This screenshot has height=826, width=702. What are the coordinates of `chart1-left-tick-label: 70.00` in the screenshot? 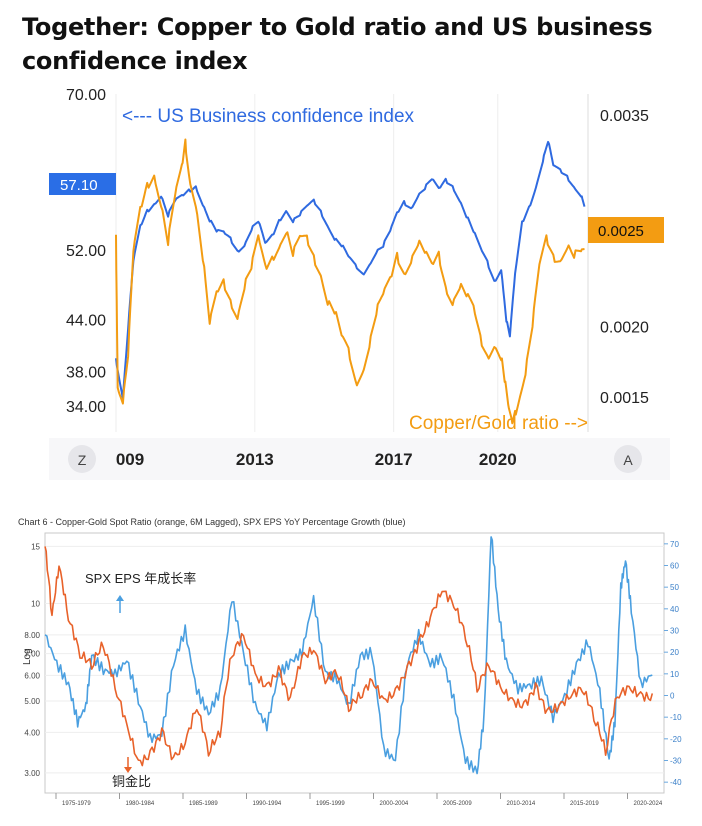 It's located at (86, 95).